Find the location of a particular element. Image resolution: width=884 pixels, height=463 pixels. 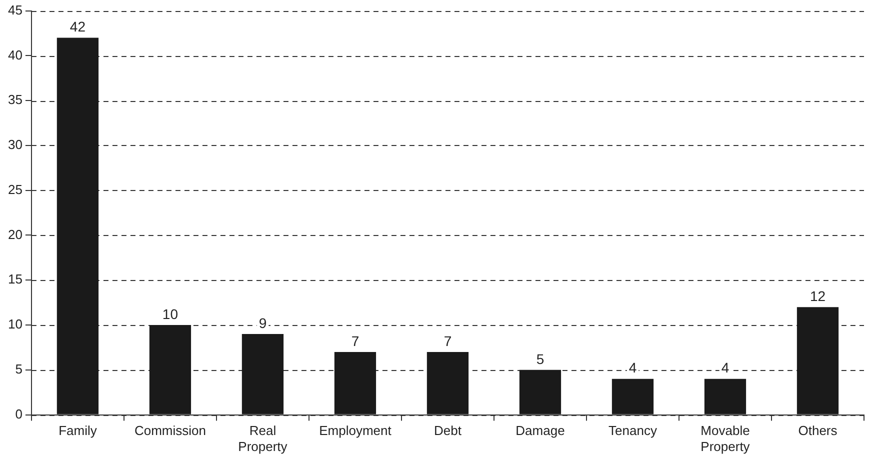

y-tick-label: 30 is located at coordinates (15, 144).